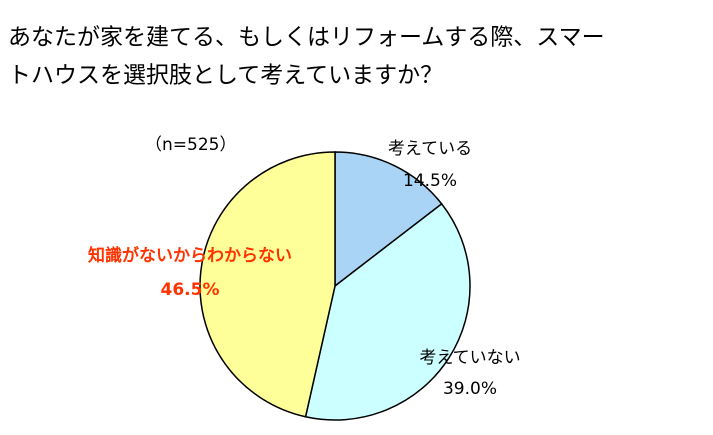  Describe the element at coordinates (470, 389) in the screenshot. I see `value-label: 39.0%` at that location.